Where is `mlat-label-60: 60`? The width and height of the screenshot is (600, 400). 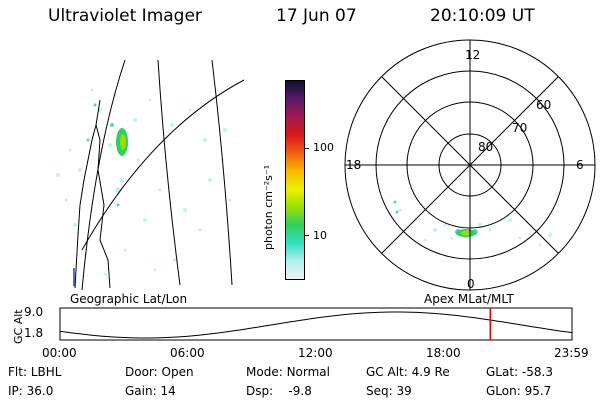
mlat-label-60: 60 is located at coordinates (544, 105).